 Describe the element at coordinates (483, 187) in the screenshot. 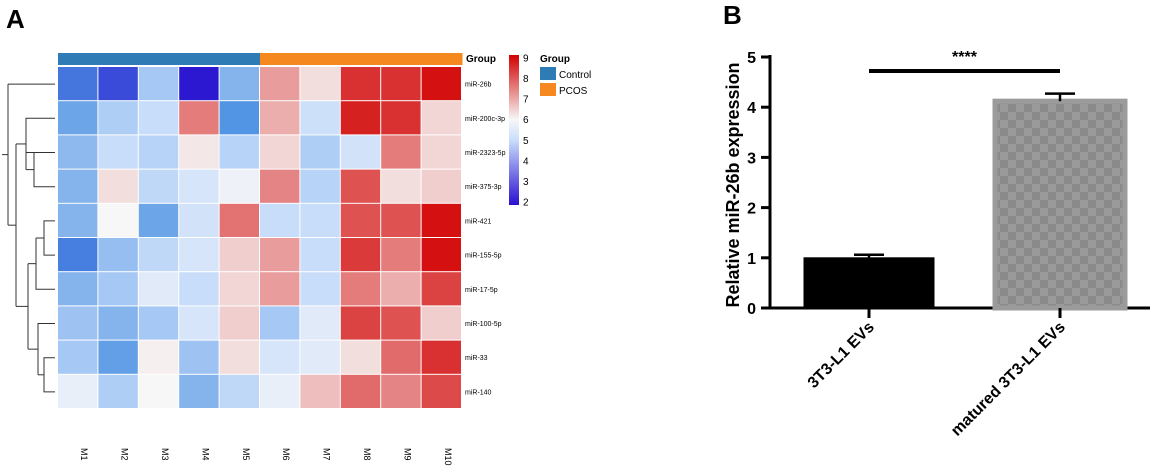

I see `row-label: miR-375-3p` at that location.